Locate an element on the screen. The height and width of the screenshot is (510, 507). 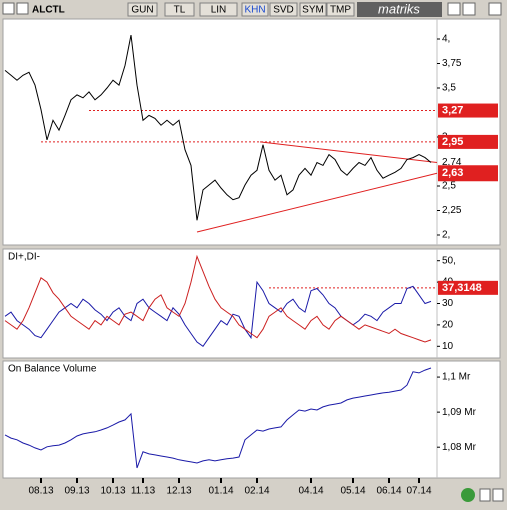
logo-box is located at coordinates (399, 9).